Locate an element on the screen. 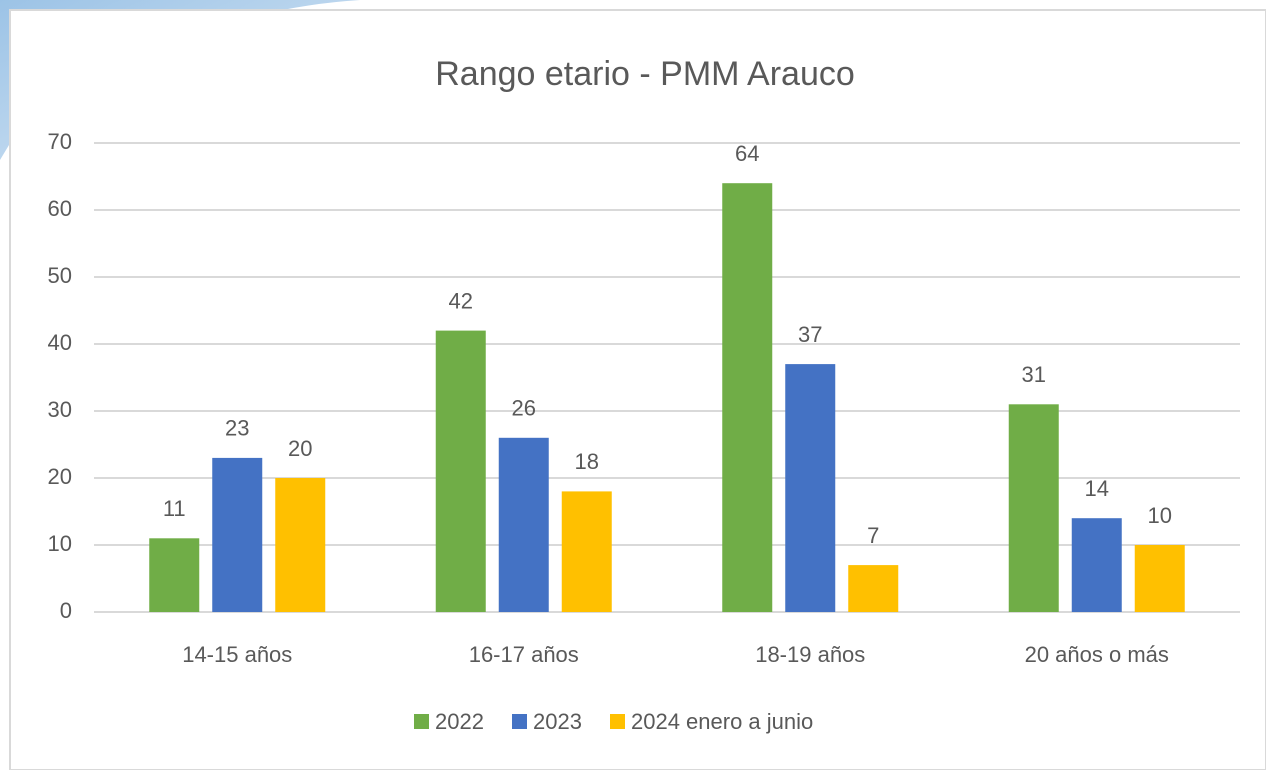  data-label: 64 is located at coordinates (747, 153).